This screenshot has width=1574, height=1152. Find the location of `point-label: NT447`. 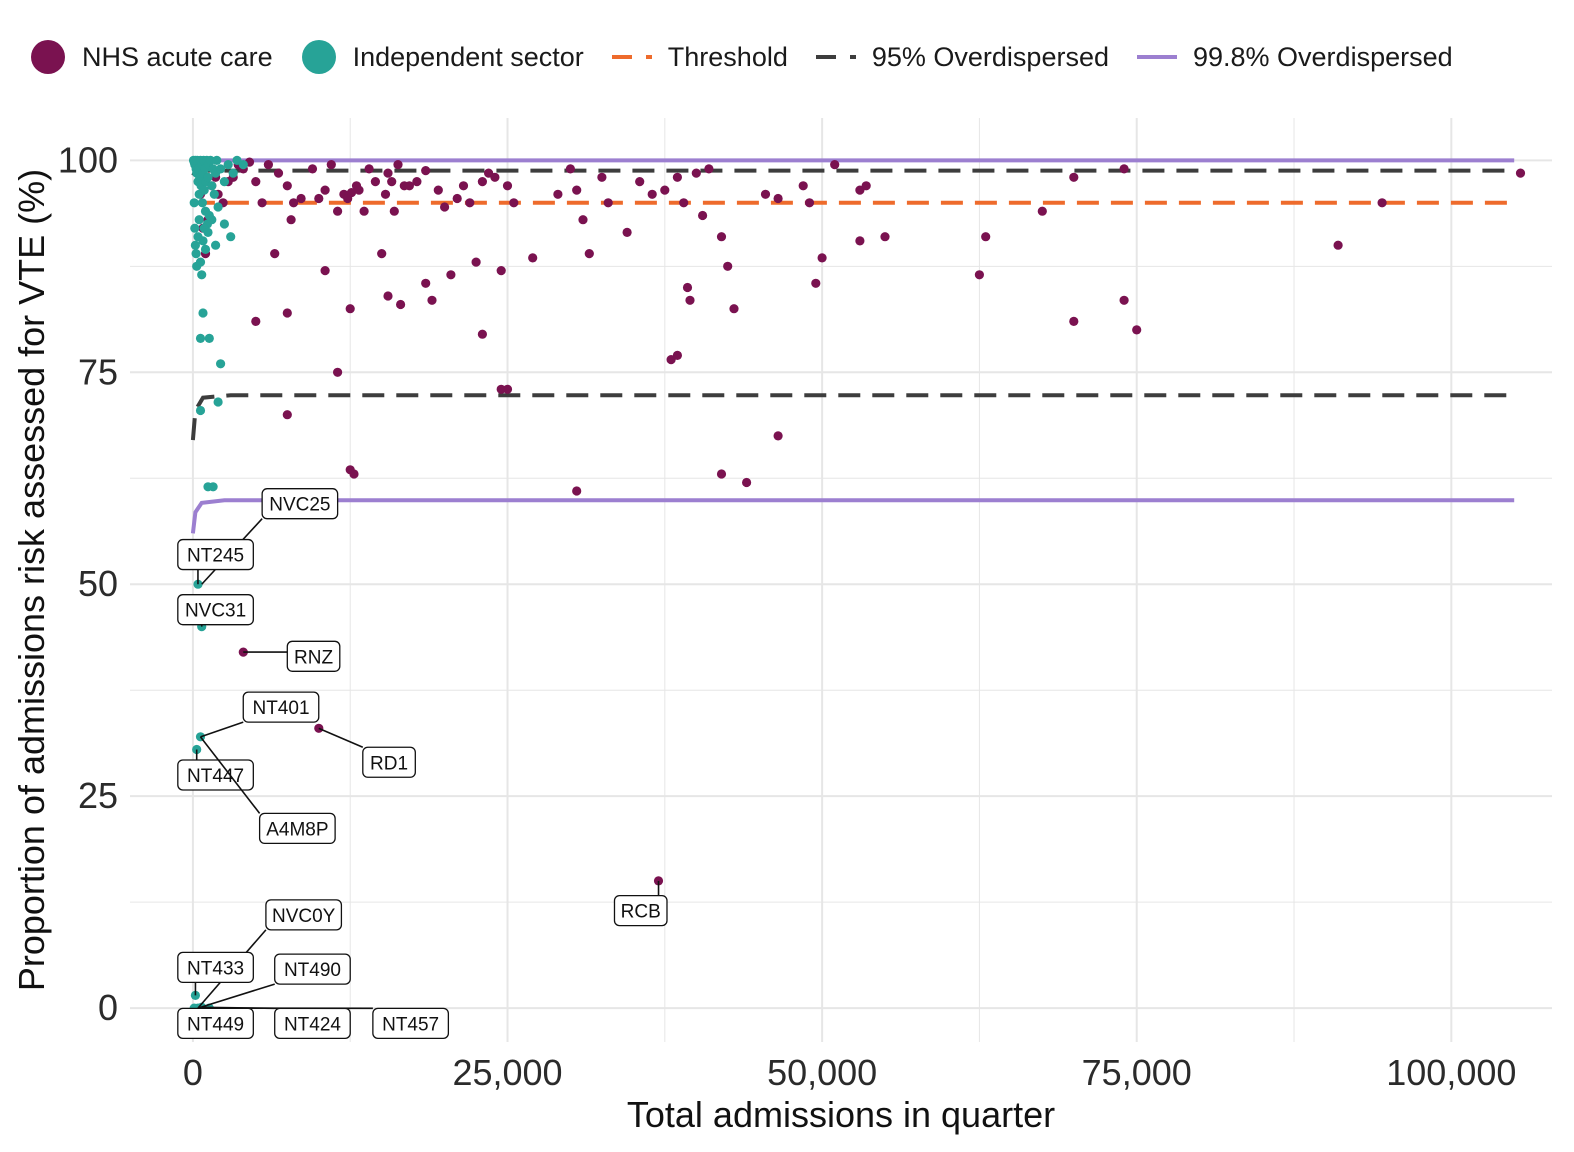

point-label: NT447 is located at coordinates (215, 776).